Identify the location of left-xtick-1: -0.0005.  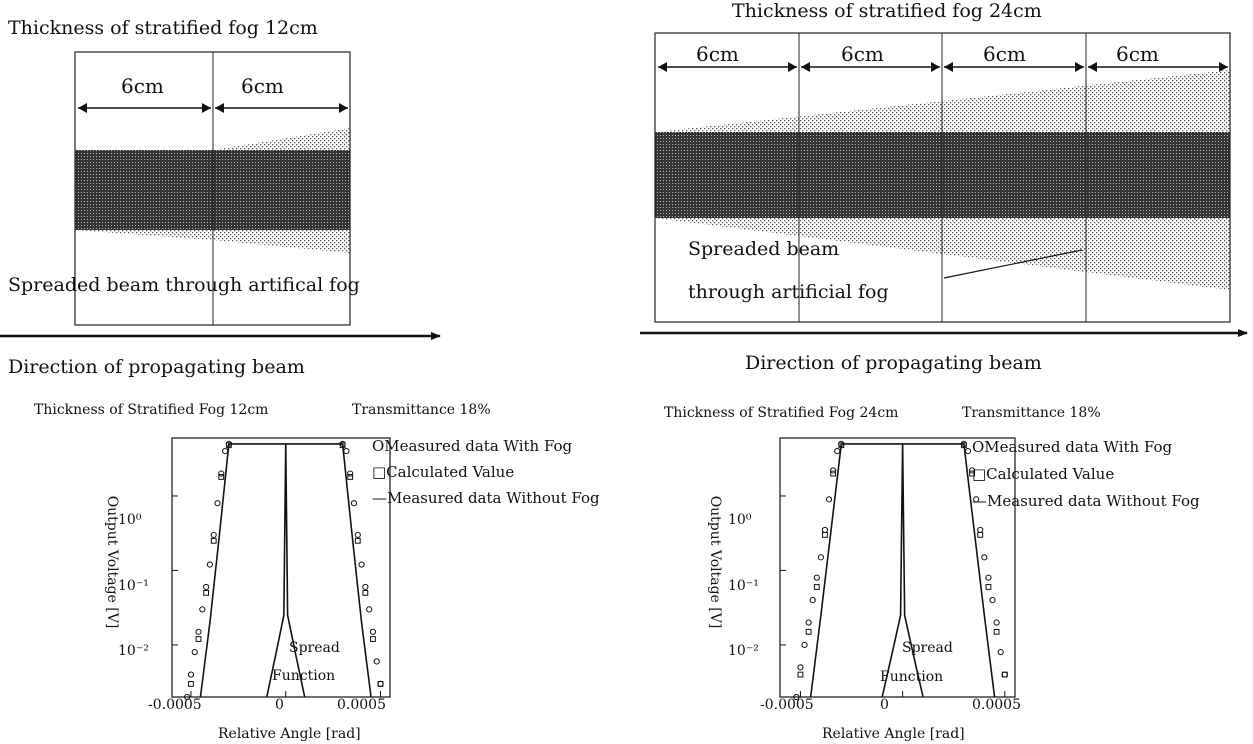
(175, 705).